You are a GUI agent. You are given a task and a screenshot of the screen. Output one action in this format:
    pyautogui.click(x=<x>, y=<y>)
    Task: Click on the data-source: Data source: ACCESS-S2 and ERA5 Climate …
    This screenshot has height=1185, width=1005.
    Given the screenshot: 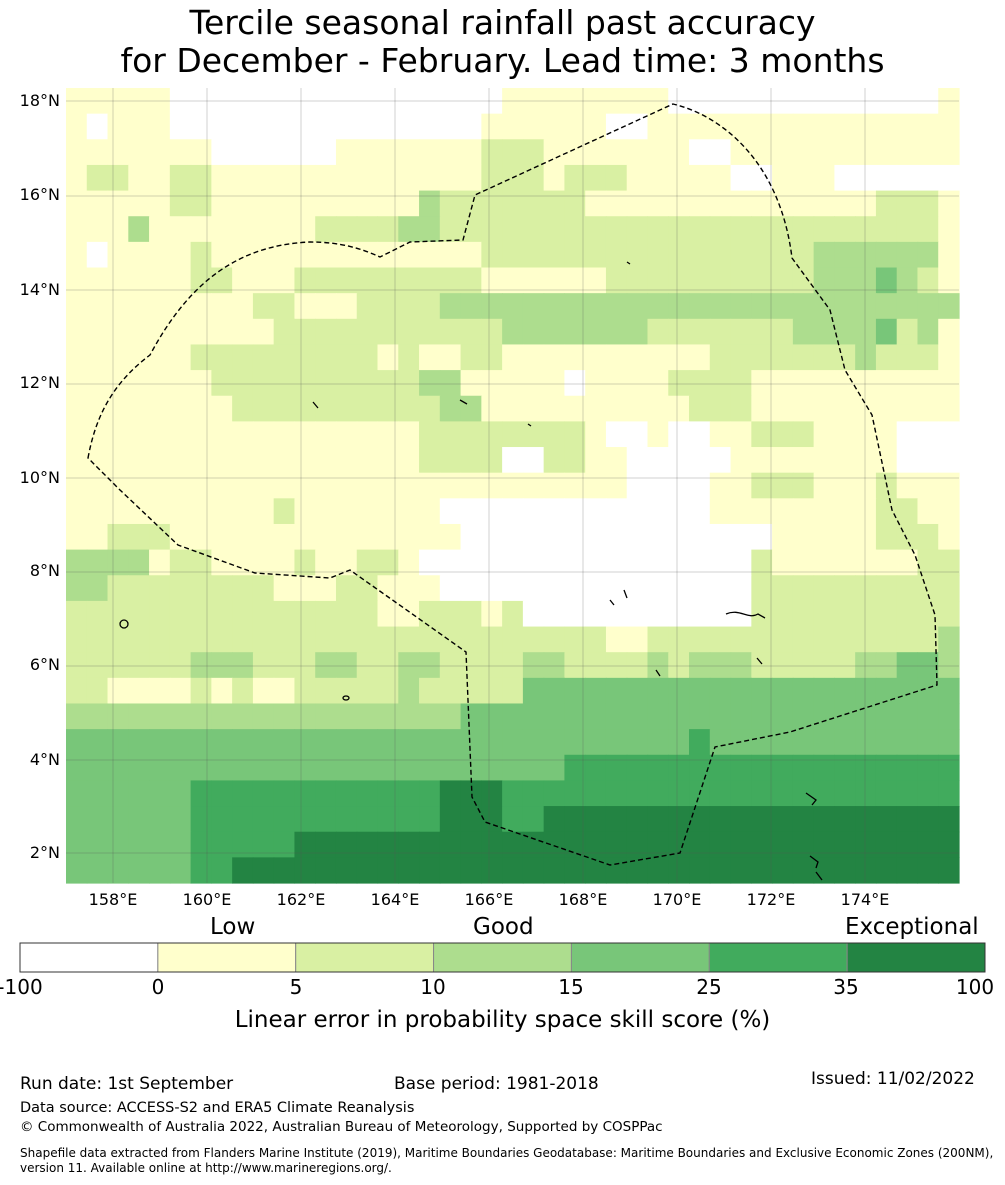 What is the action you would take?
    pyautogui.click(x=217, y=1108)
    